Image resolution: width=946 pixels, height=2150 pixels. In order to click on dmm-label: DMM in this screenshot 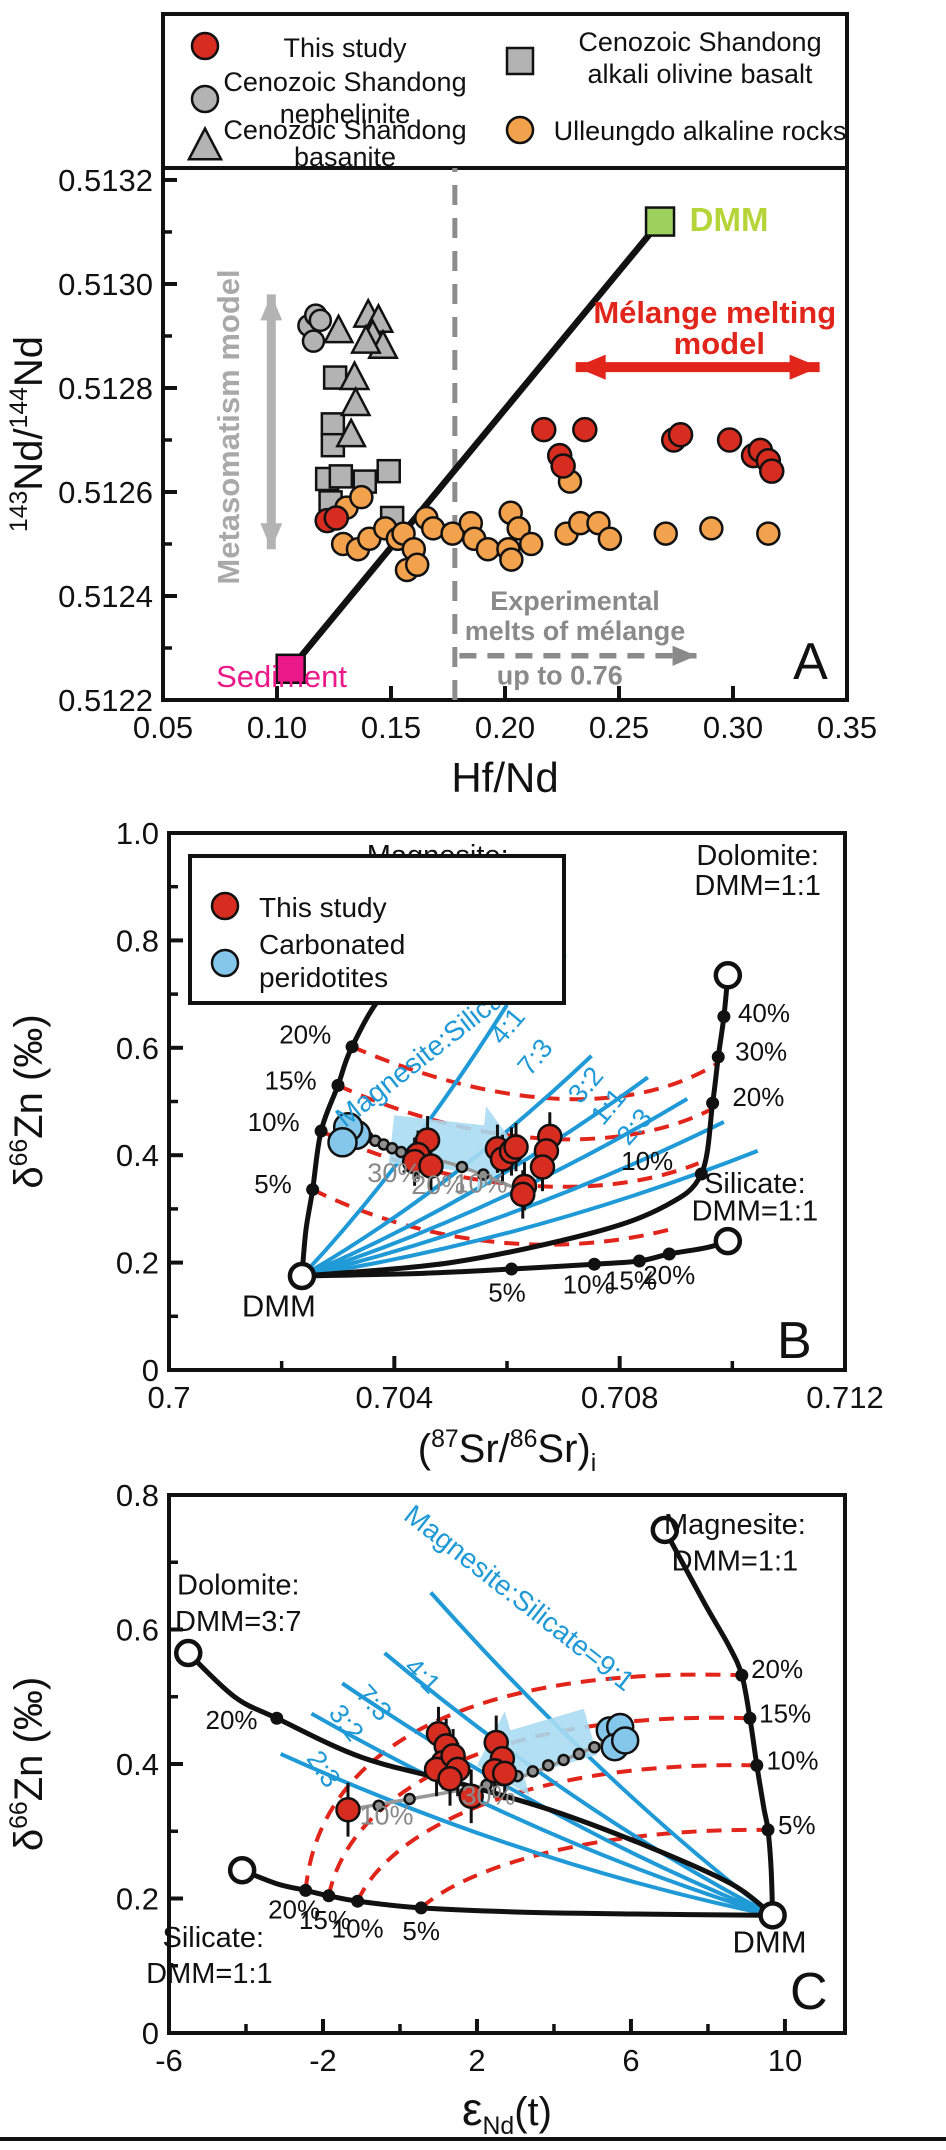, I will do `click(729, 219)`.